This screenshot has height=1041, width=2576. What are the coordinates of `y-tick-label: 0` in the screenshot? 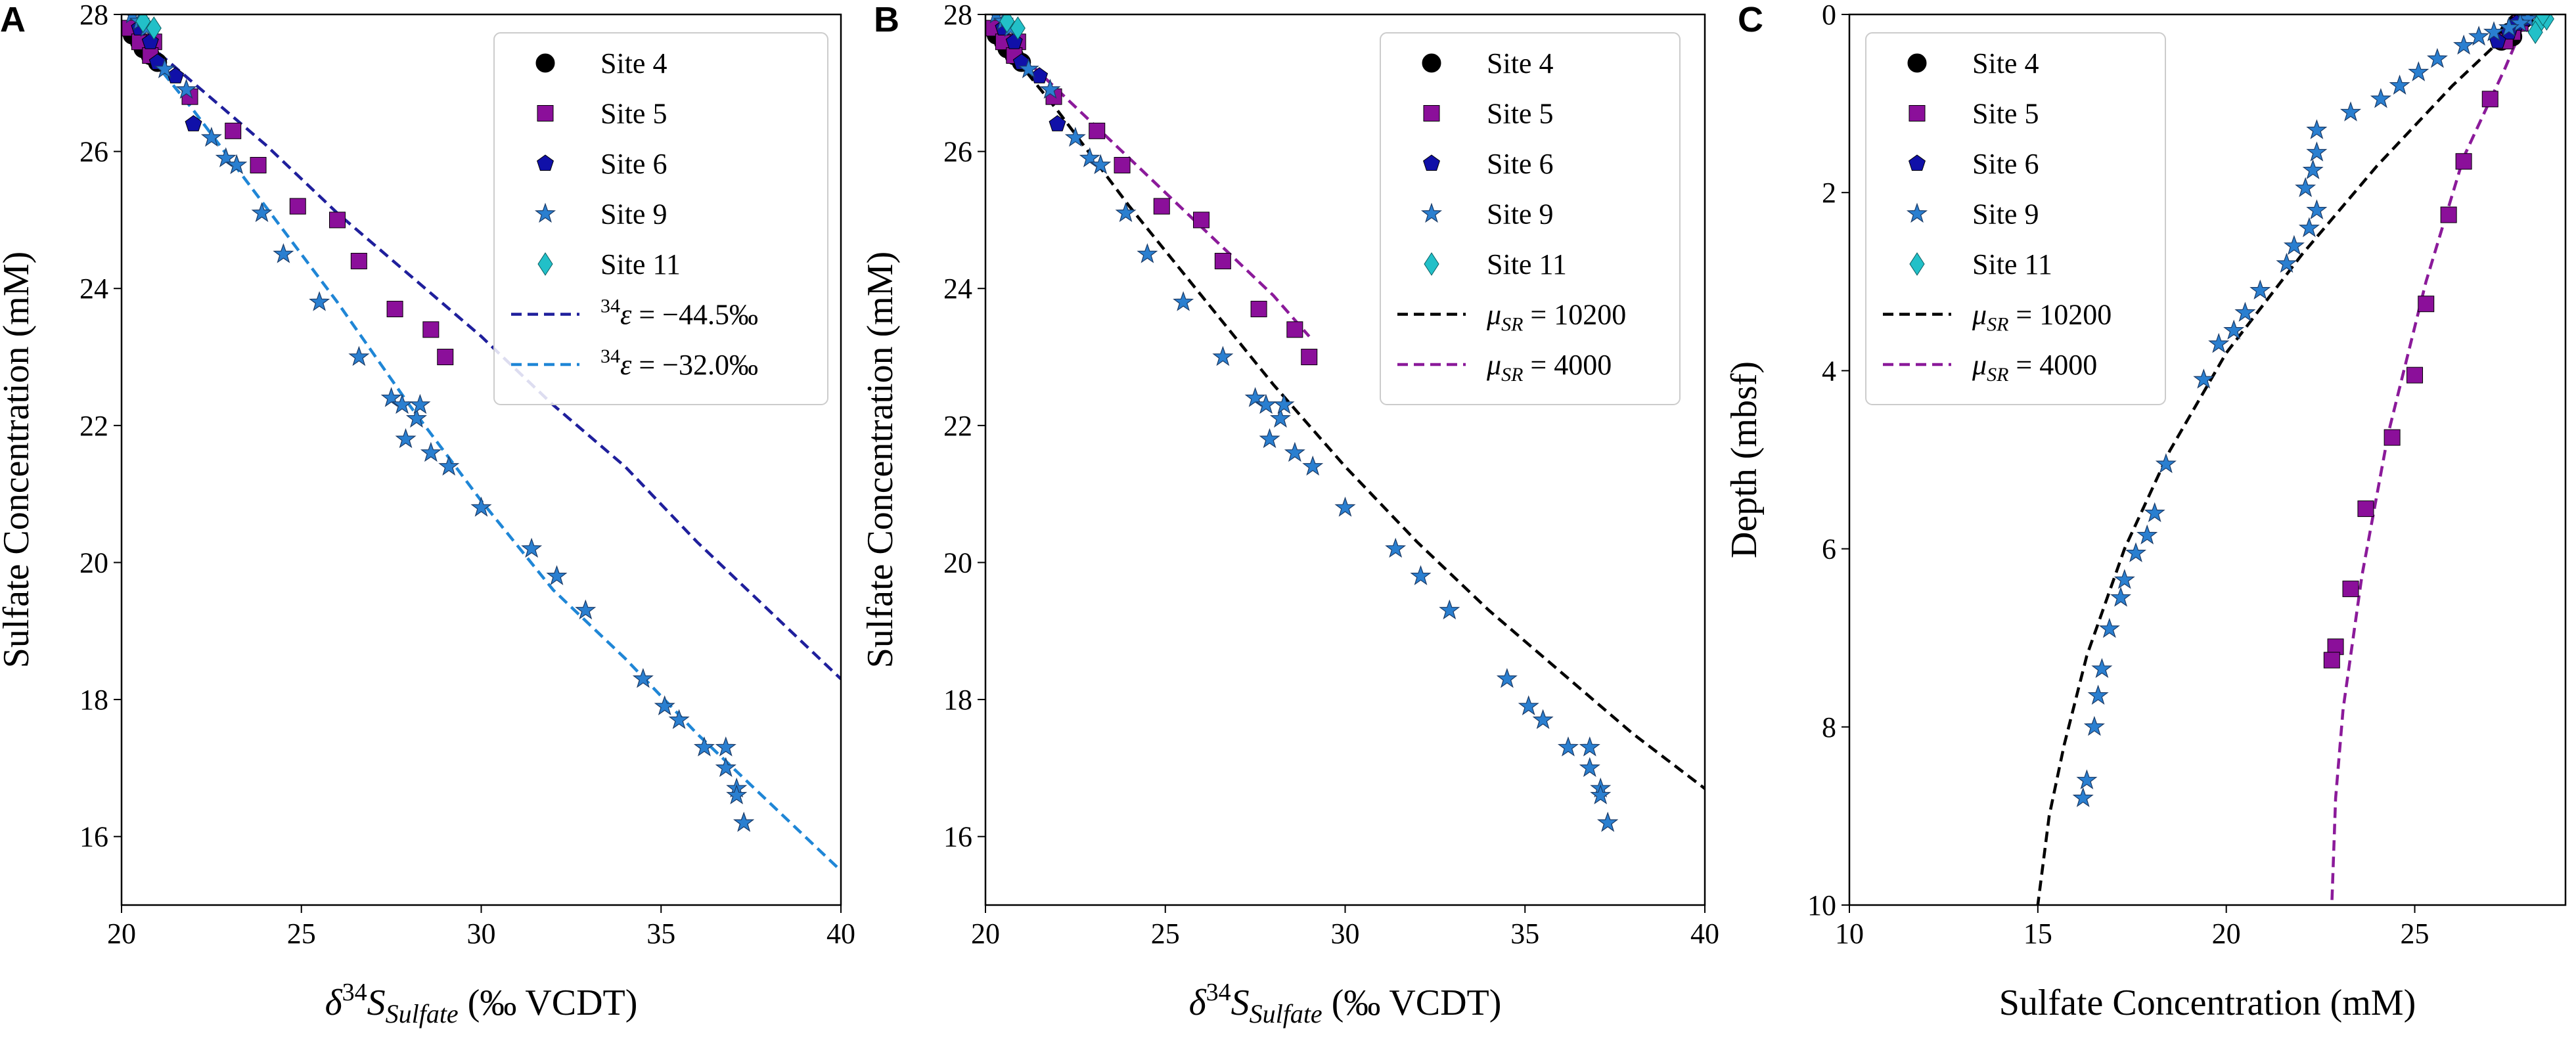 It's located at (1829, 15).